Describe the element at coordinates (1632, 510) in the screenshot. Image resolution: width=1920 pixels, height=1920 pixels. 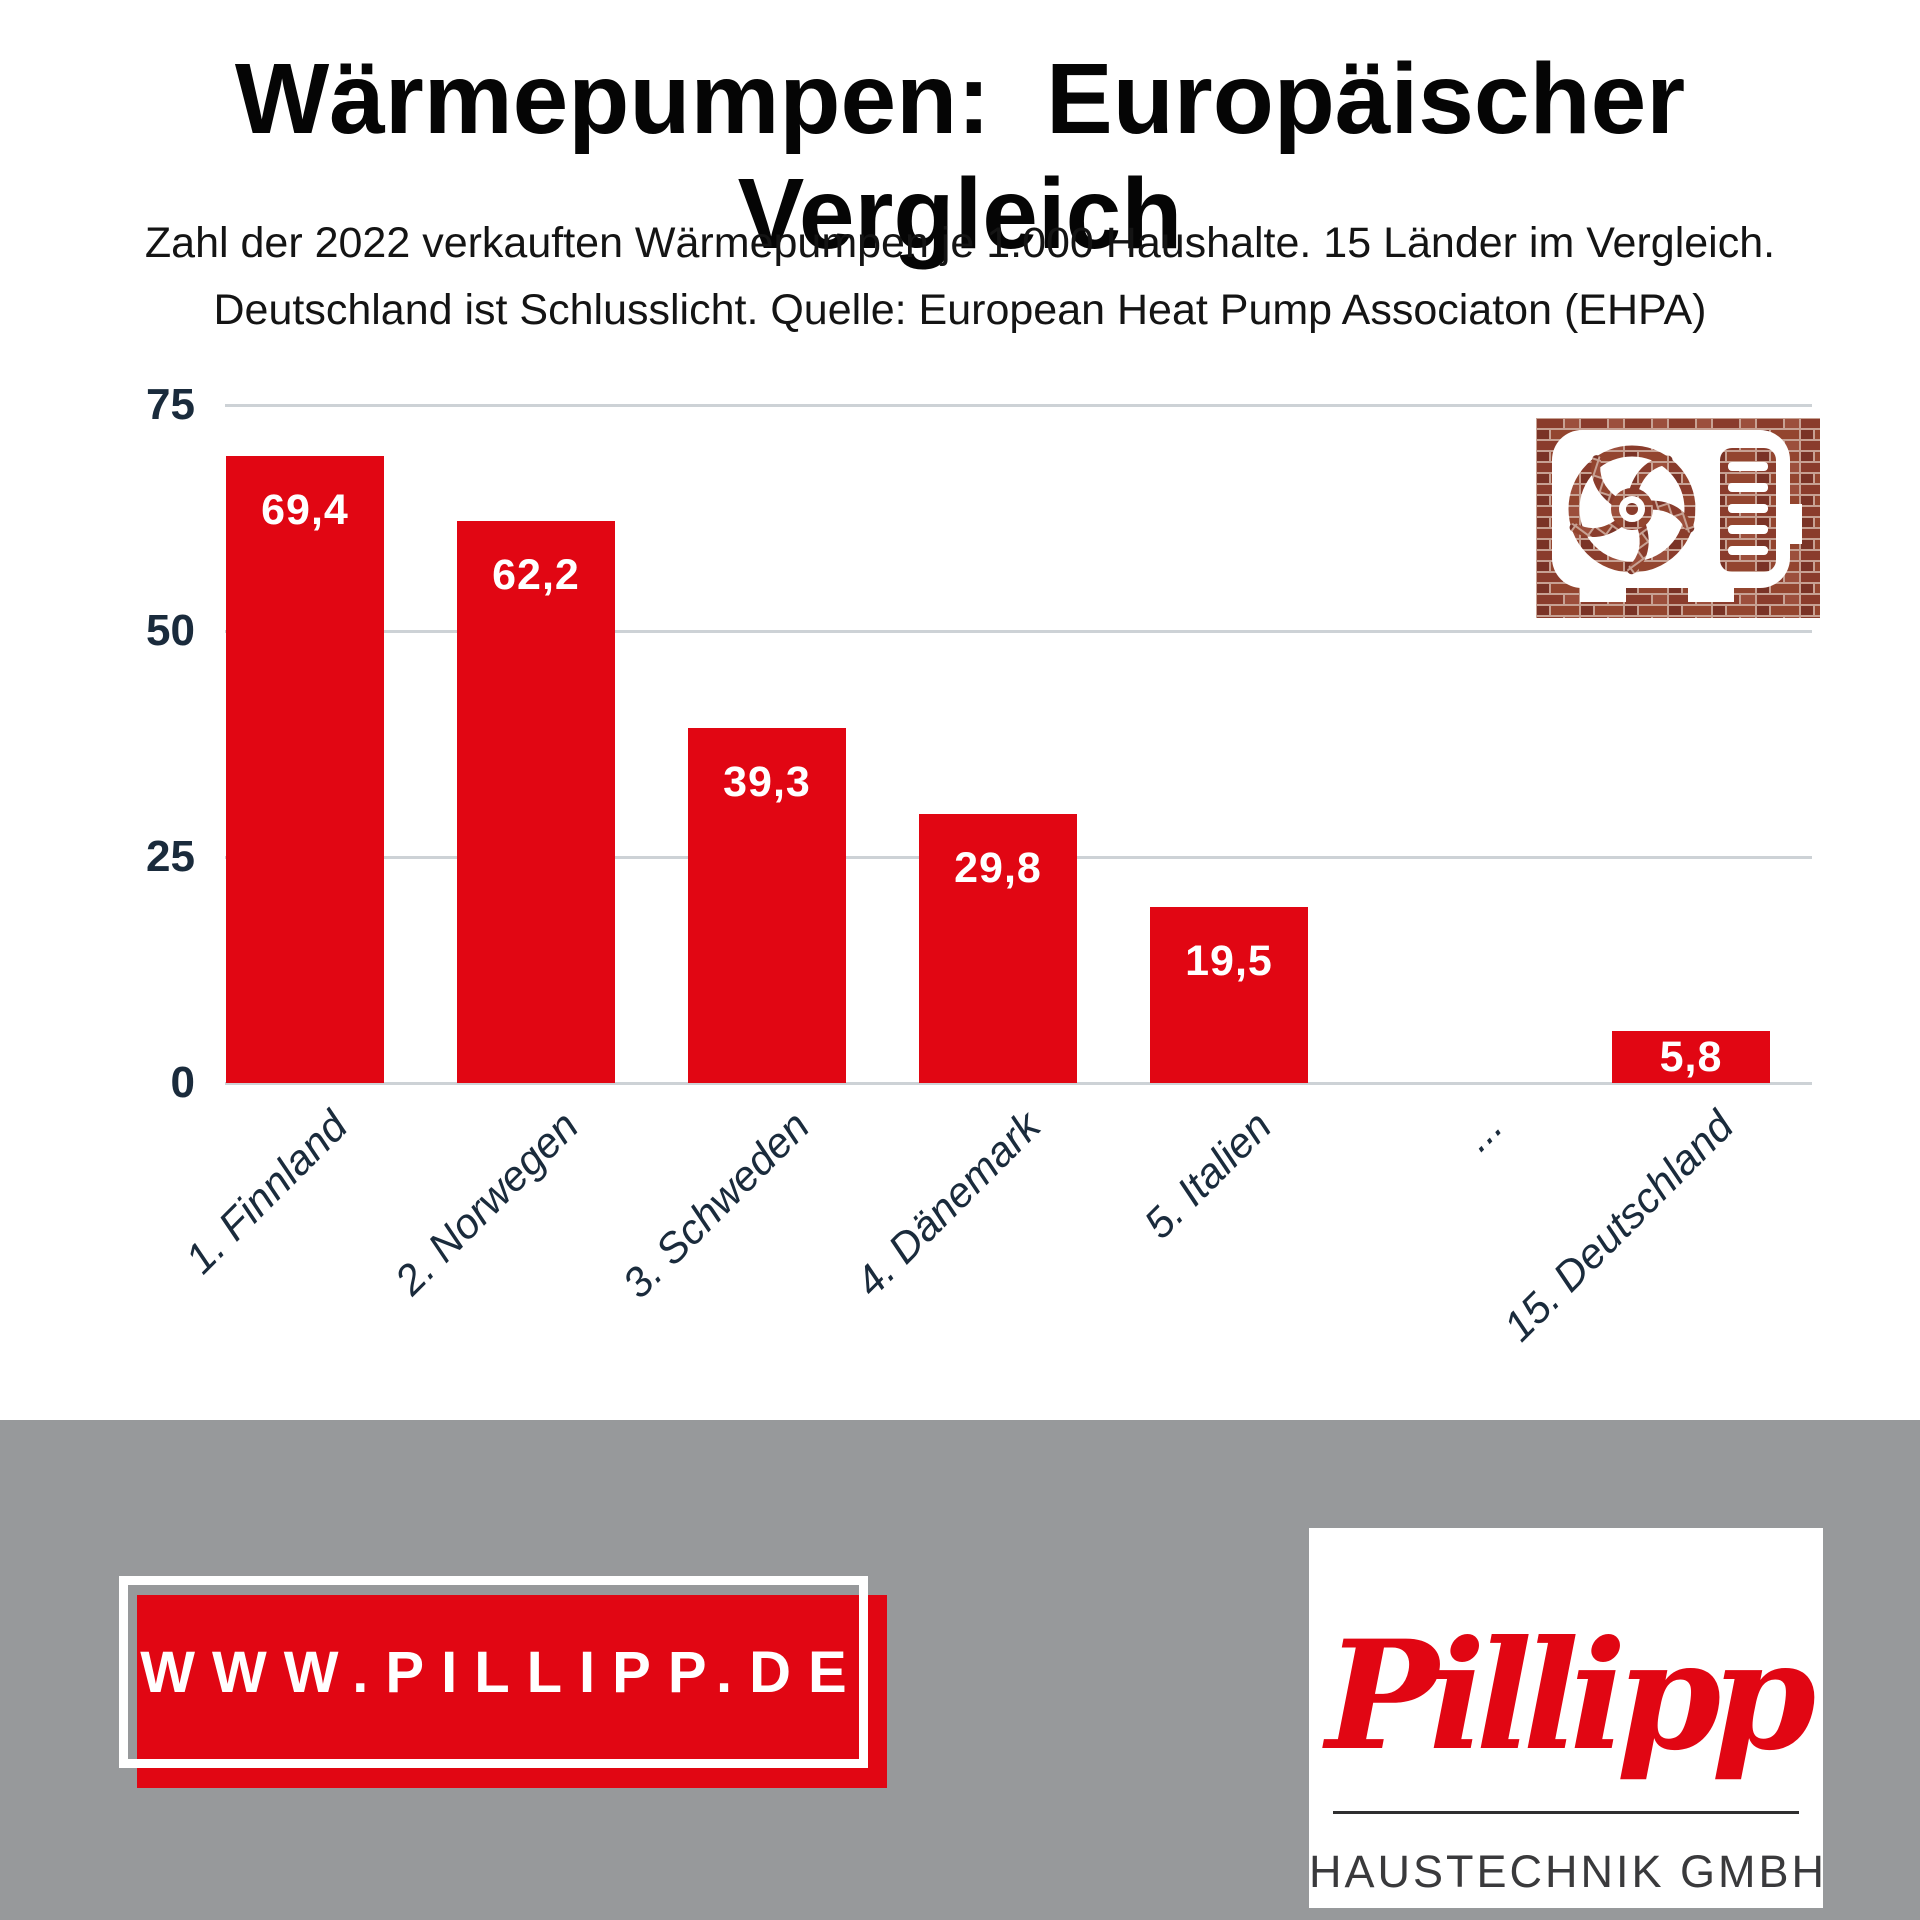
I see `fan-icon` at that location.